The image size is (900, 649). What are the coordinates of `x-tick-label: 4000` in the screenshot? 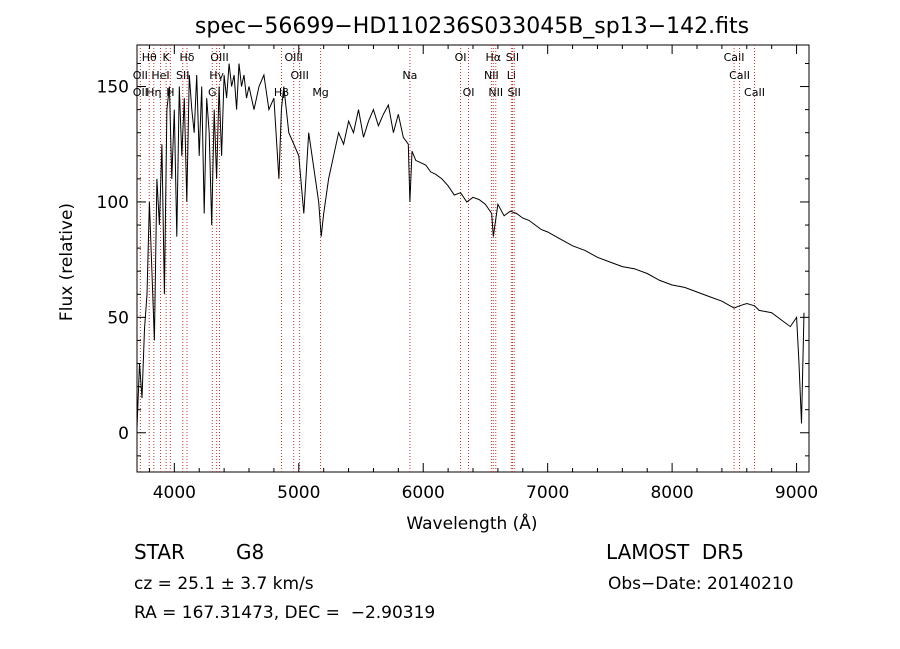 It's located at (174, 493).